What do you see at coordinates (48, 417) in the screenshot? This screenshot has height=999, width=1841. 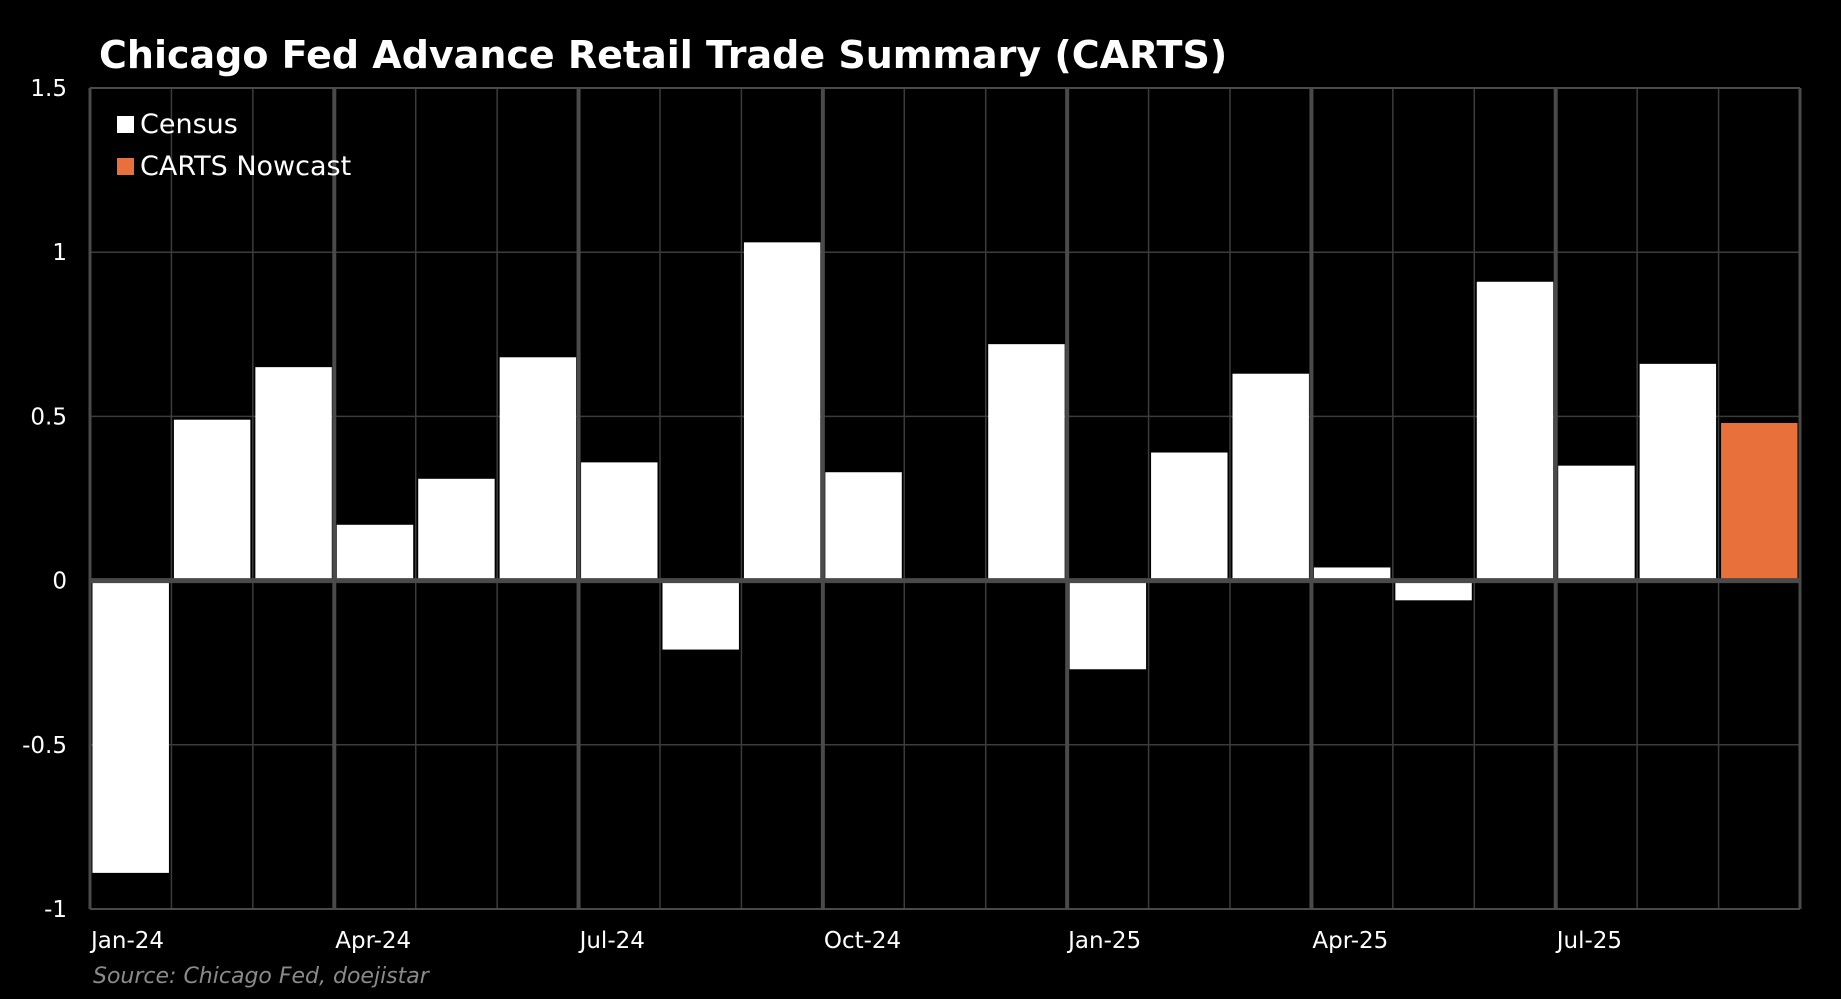 I see `y-tick-label: 0.5` at bounding box center [48, 417].